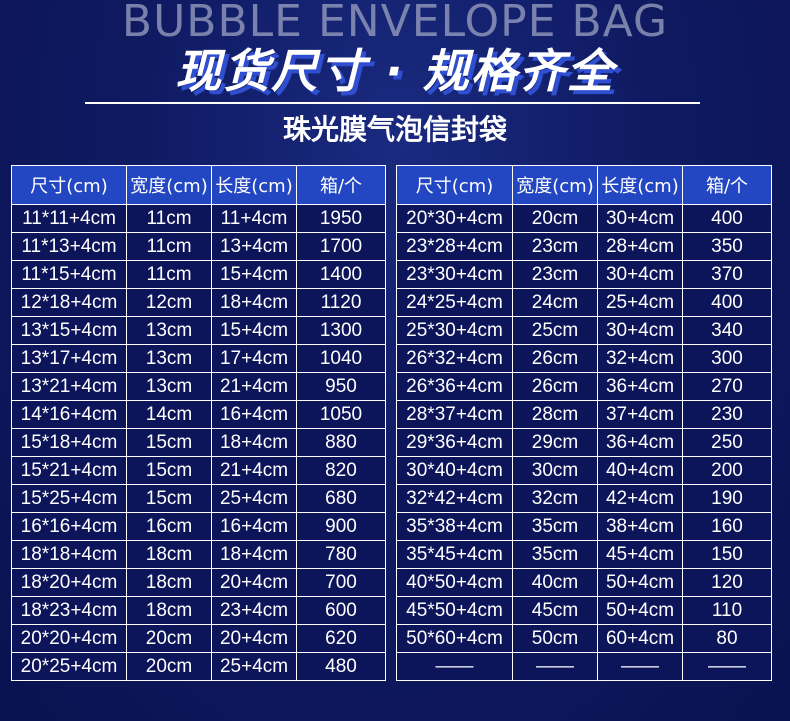 Image resolution: width=790 pixels, height=721 pixels. What do you see at coordinates (454, 274) in the screenshot?
I see `cell-size: 23*30+4cm` at bounding box center [454, 274].